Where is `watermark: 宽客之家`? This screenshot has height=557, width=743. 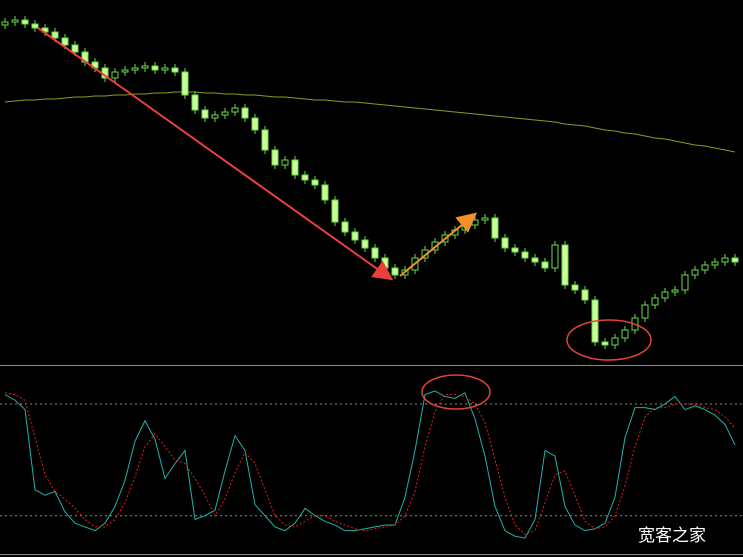 watermark: 宽客之家 is located at coordinates (672, 536).